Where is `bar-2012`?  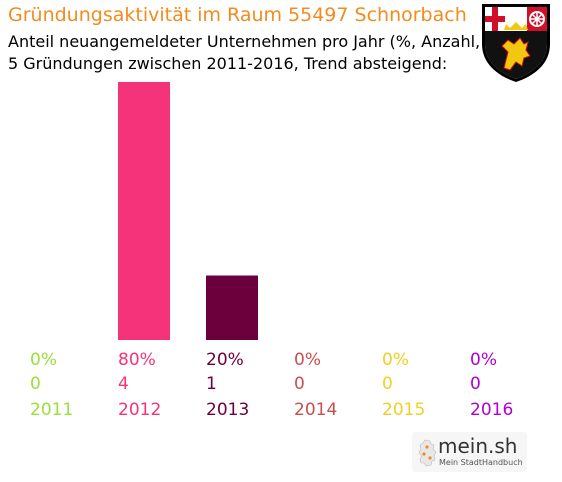
bar-2012 is located at coordinates (144, 211).